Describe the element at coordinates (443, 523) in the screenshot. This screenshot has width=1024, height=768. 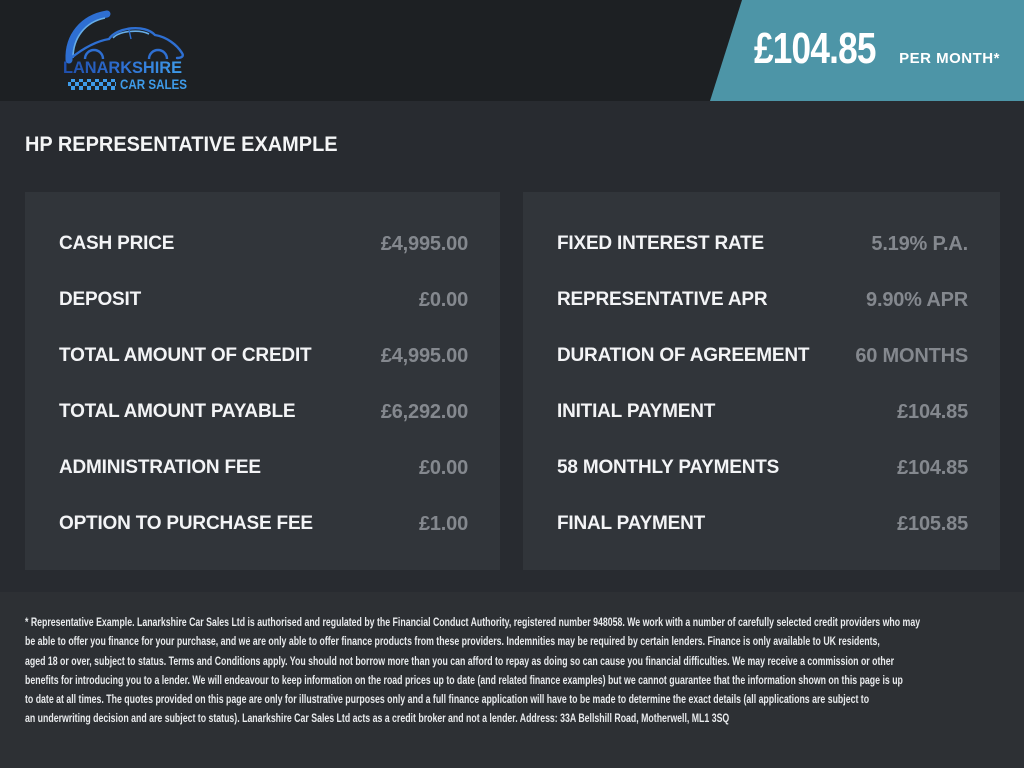
I see `finance-row-value: £1.00` at that location.